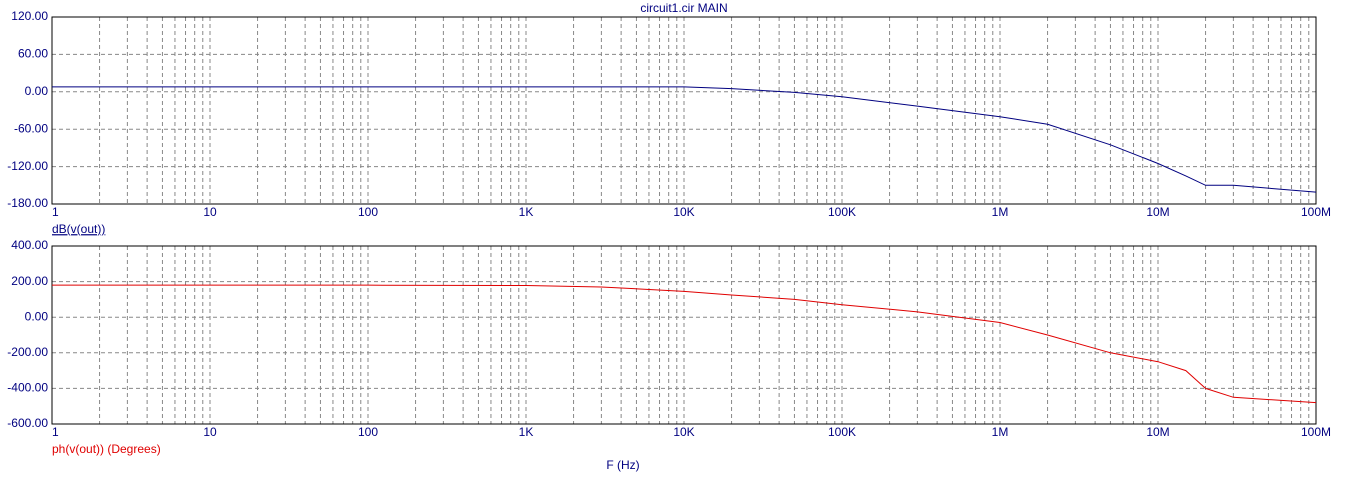 This screenshot has height=479, width=1349. I want to click on y-tick-label: -200.00, so click(27, 352).